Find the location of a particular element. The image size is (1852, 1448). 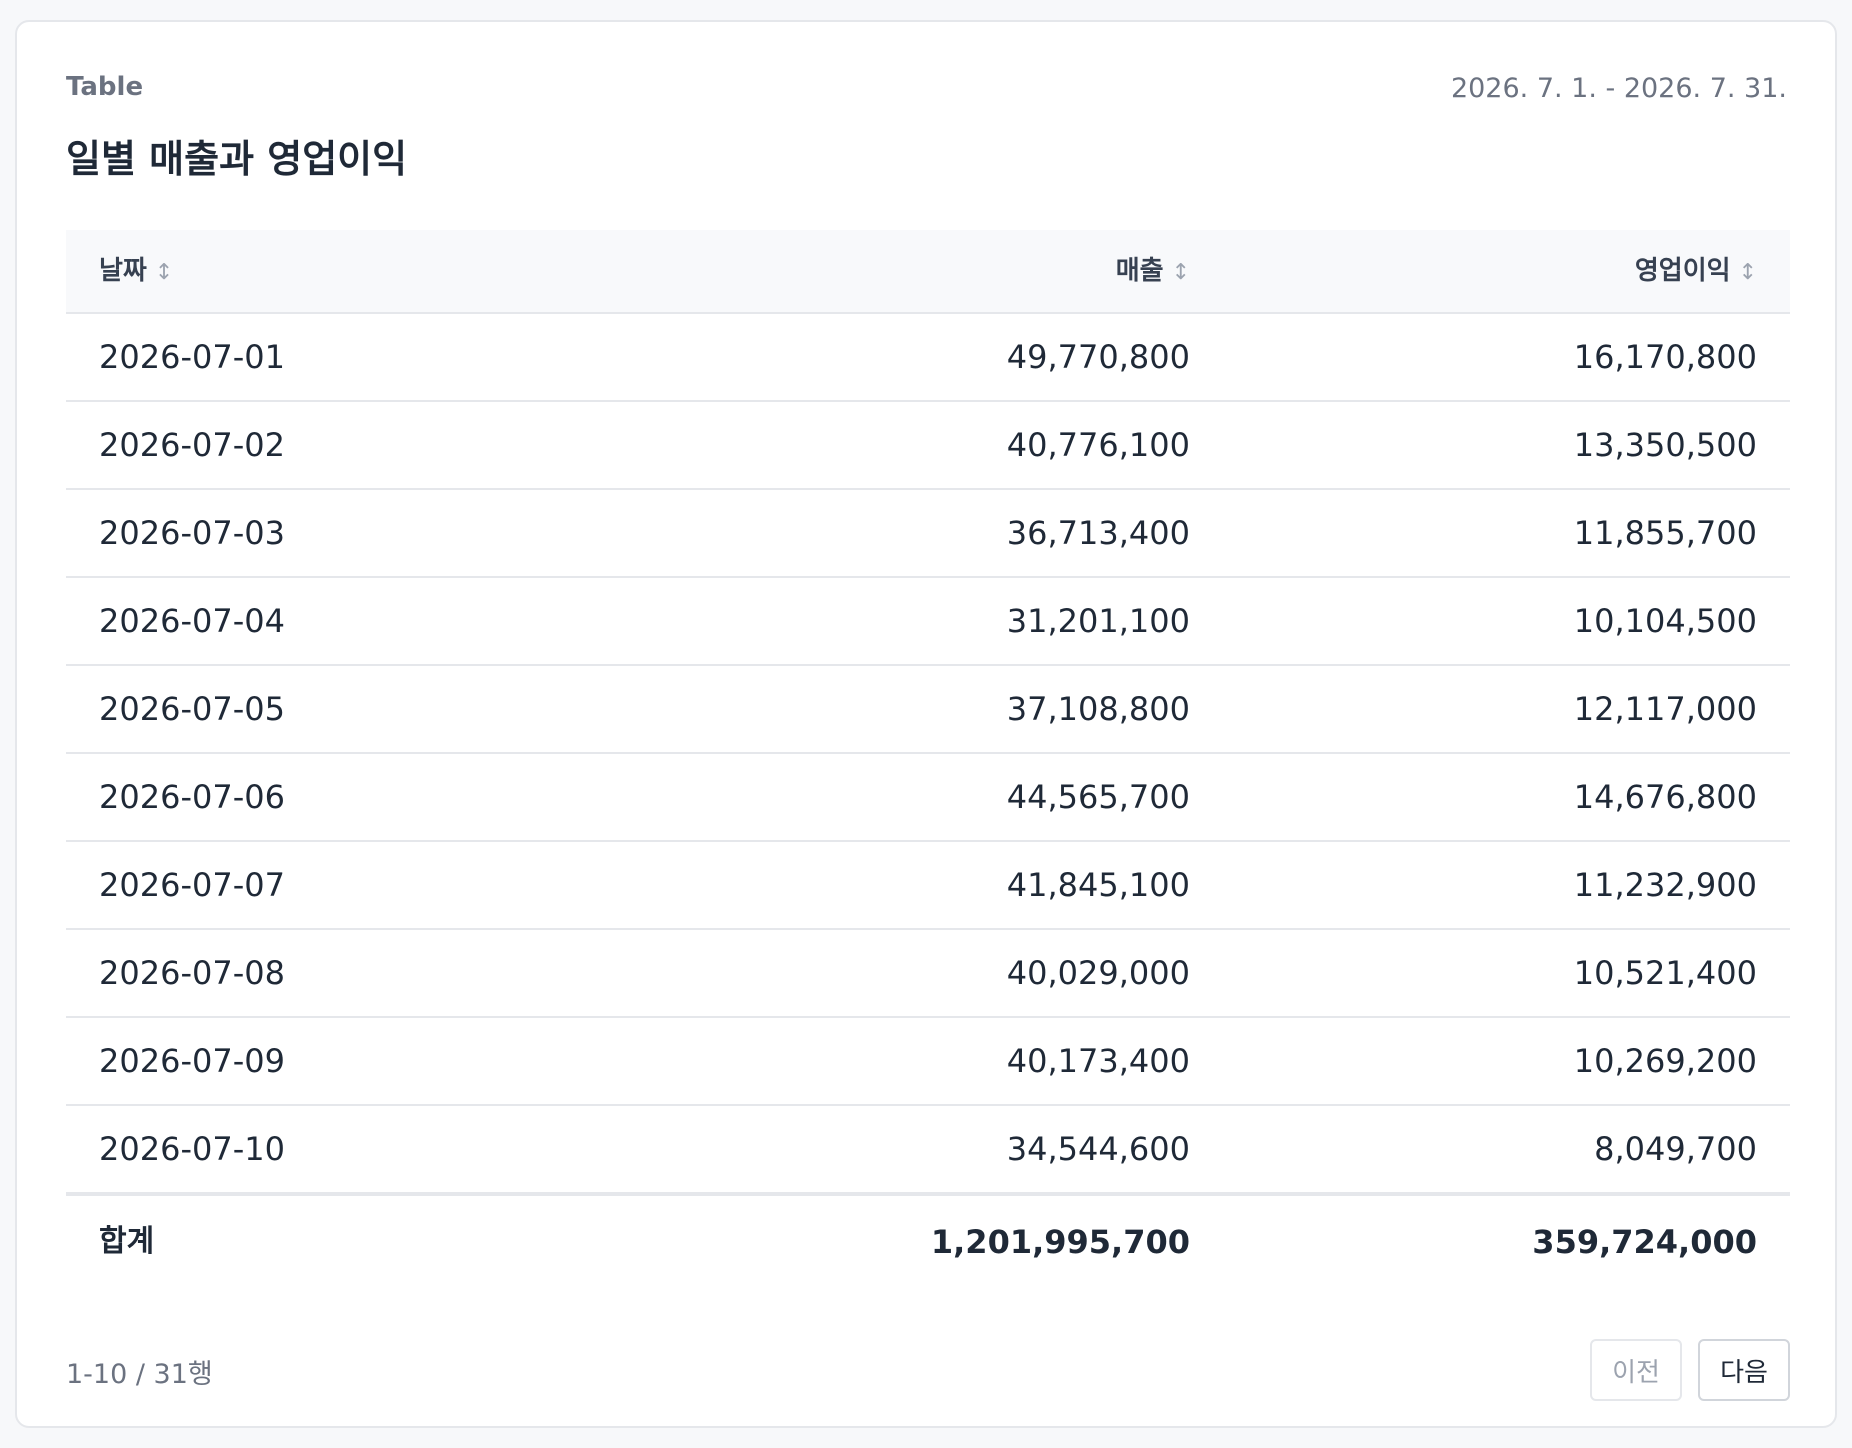

cell-operating-profit: 12,117,000 is located at coordinates (1665, 709).